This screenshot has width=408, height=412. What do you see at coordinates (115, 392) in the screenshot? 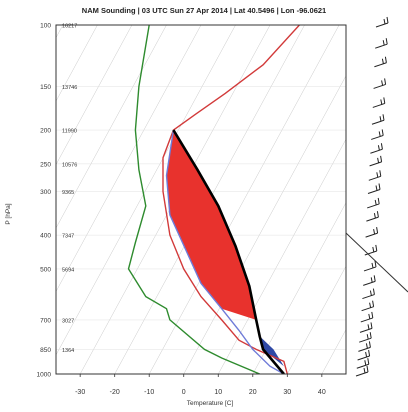
I see `x-tick-label: -20` at bounding box center [115, 392].